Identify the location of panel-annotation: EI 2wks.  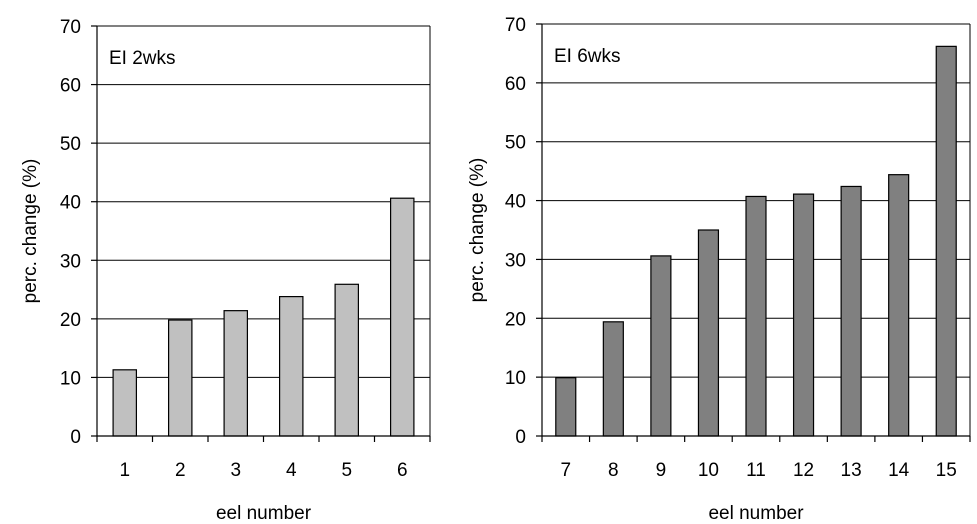
(142, 58).